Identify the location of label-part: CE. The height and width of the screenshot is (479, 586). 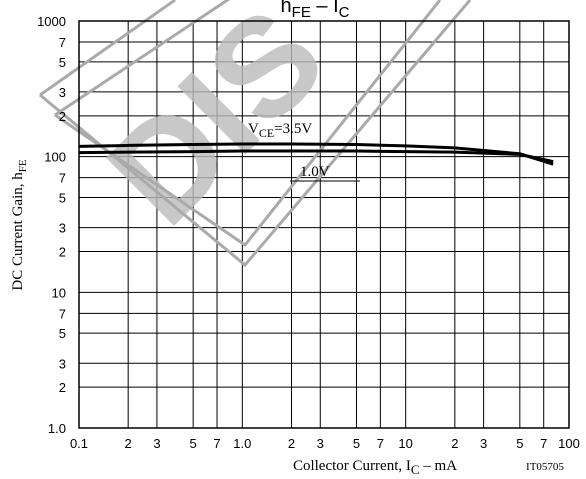
(266, 133).